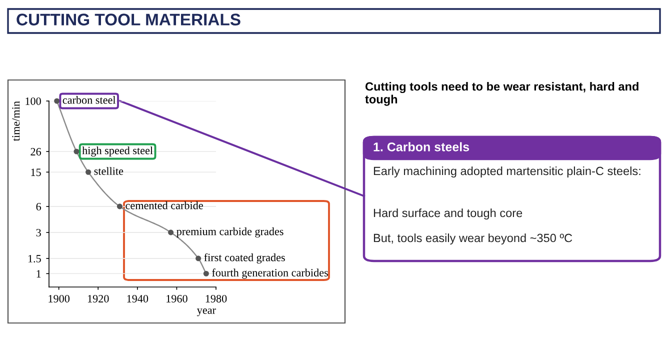  I want to click on annotation: cemented carbide, so click(164, 205).